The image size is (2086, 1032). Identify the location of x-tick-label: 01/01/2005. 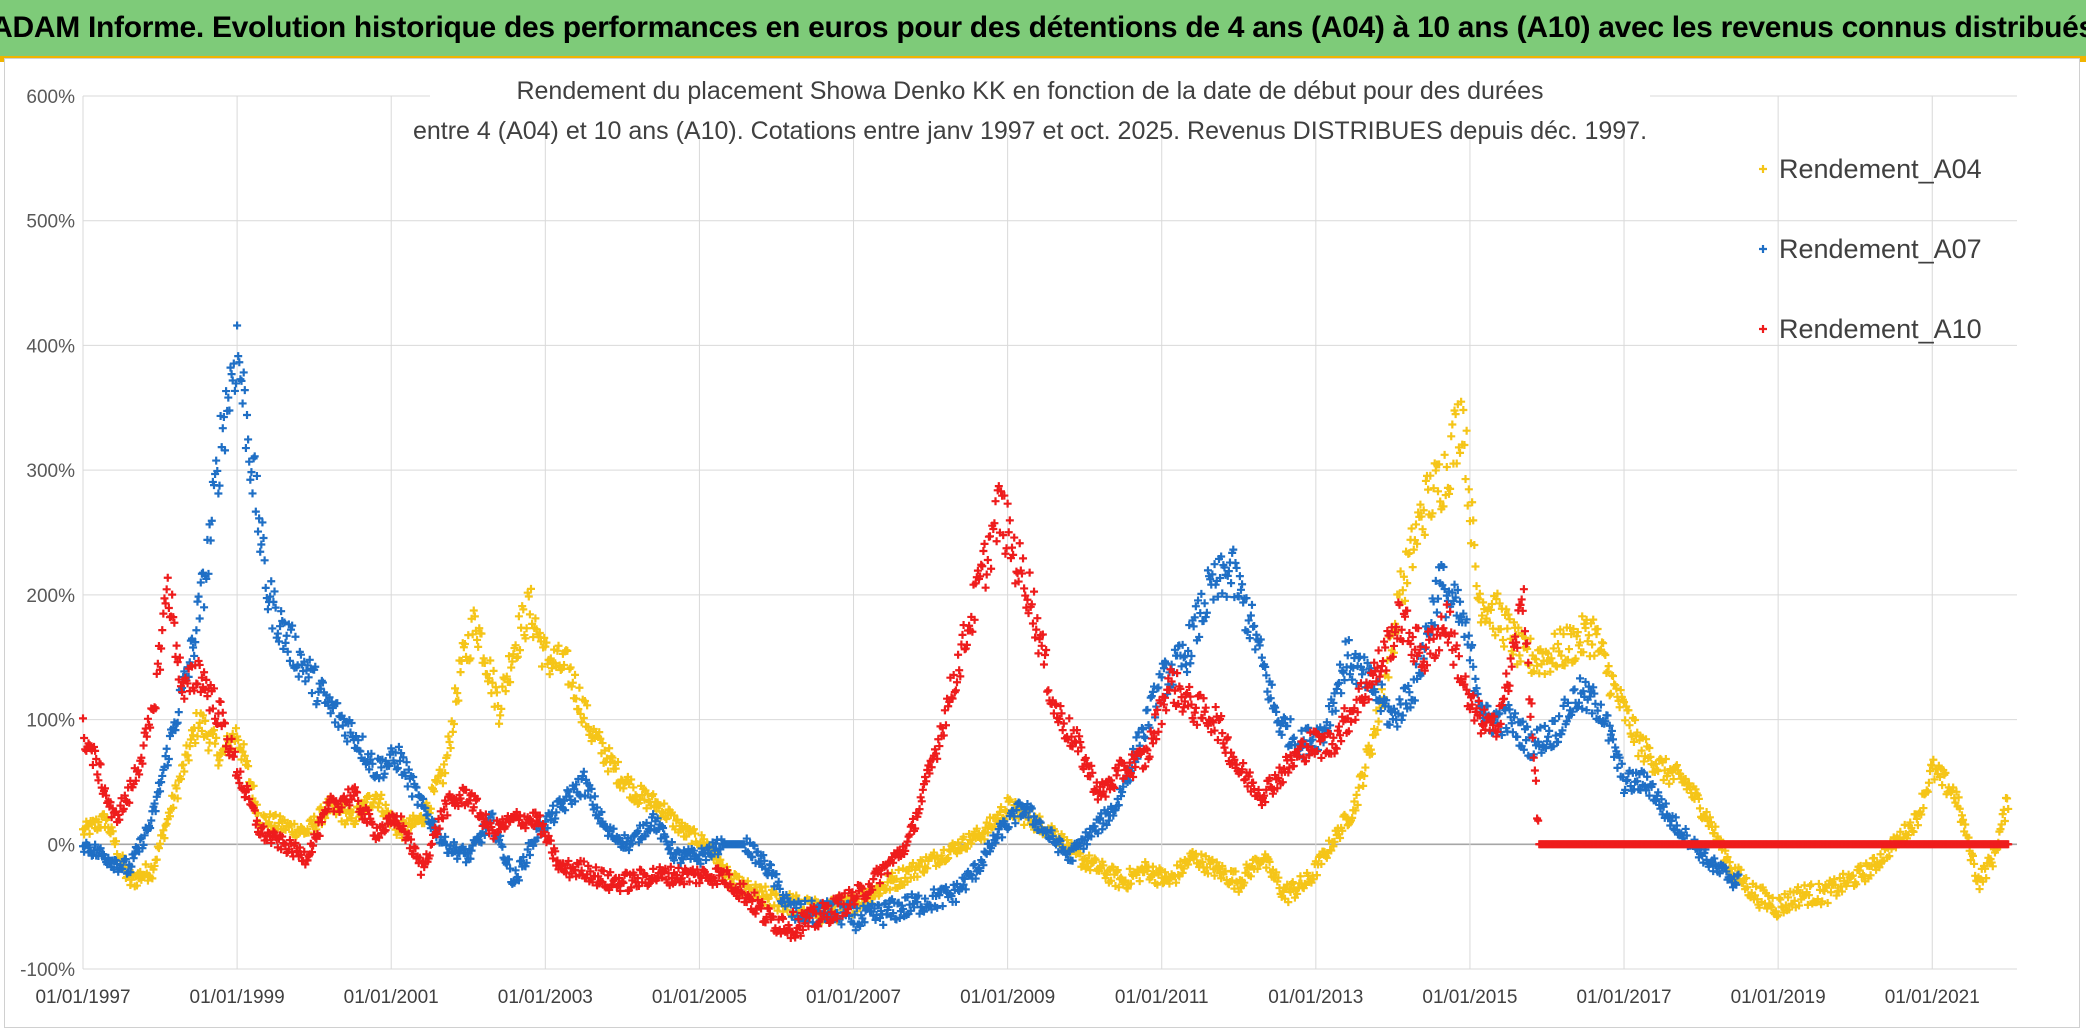
(699, 997).